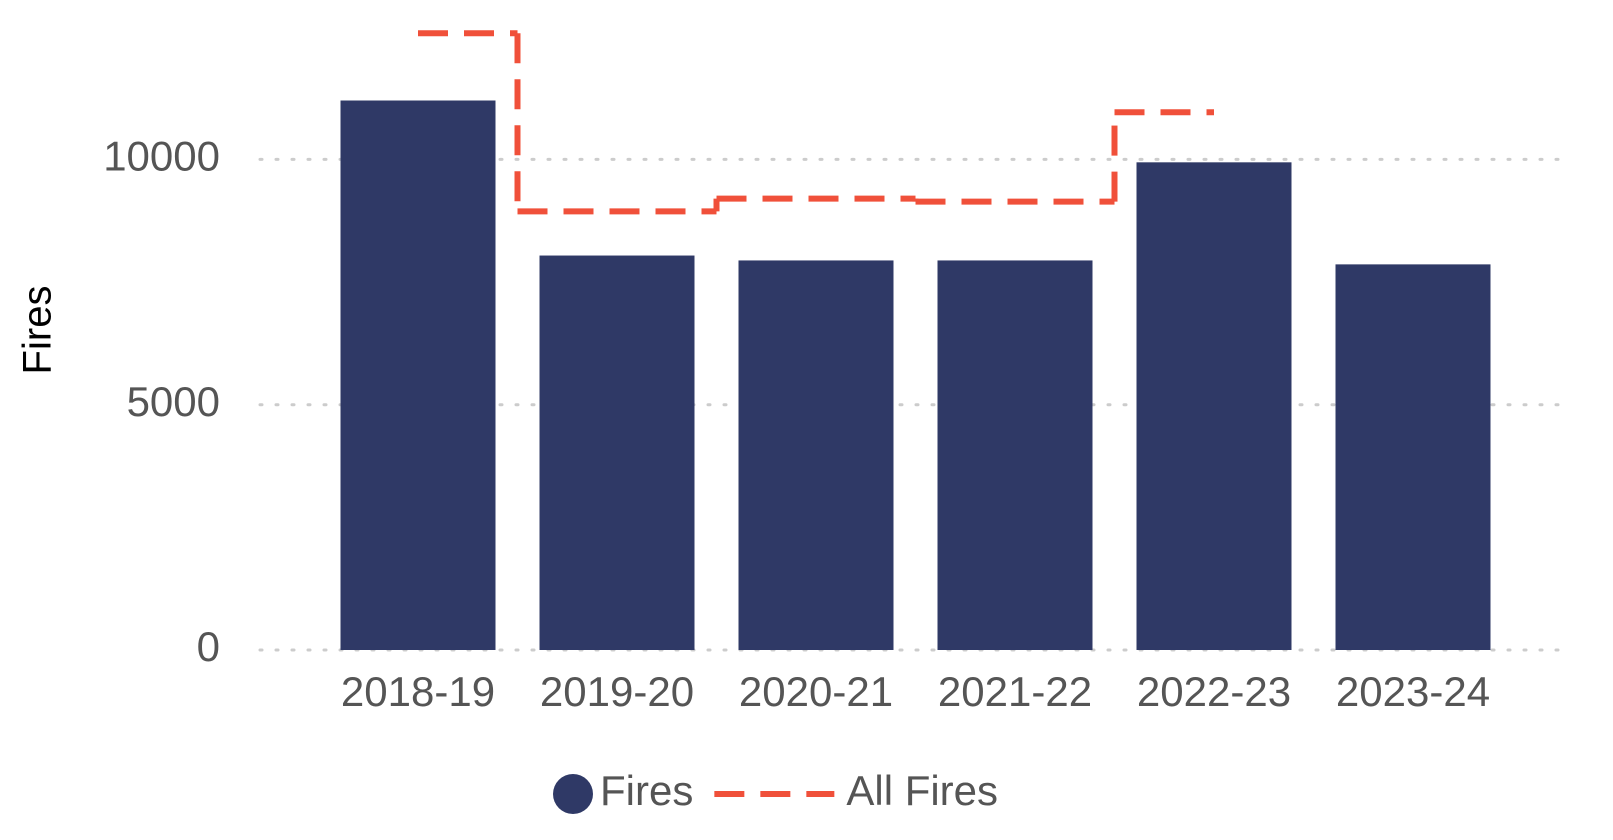 Image resolution: width=1613 pixels, height=840 pixels. What do you see at coordinates (646, 790) in the screenshot?
I see `legend-label: Fires` at bounding box center [646, 790].